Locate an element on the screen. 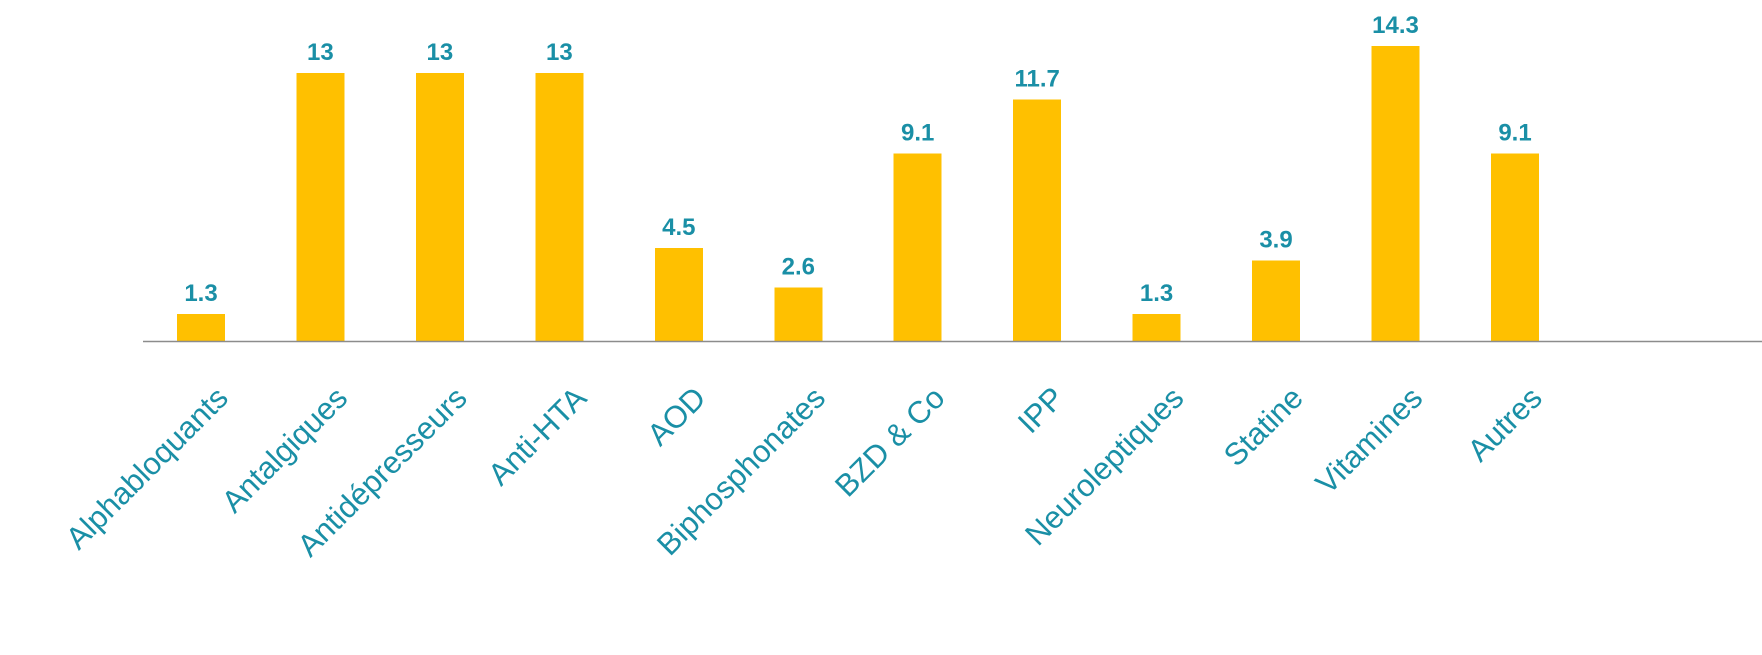 This screenshot has width=1762, height=655. category-label: IPP is located at coordinates (1041, 410).